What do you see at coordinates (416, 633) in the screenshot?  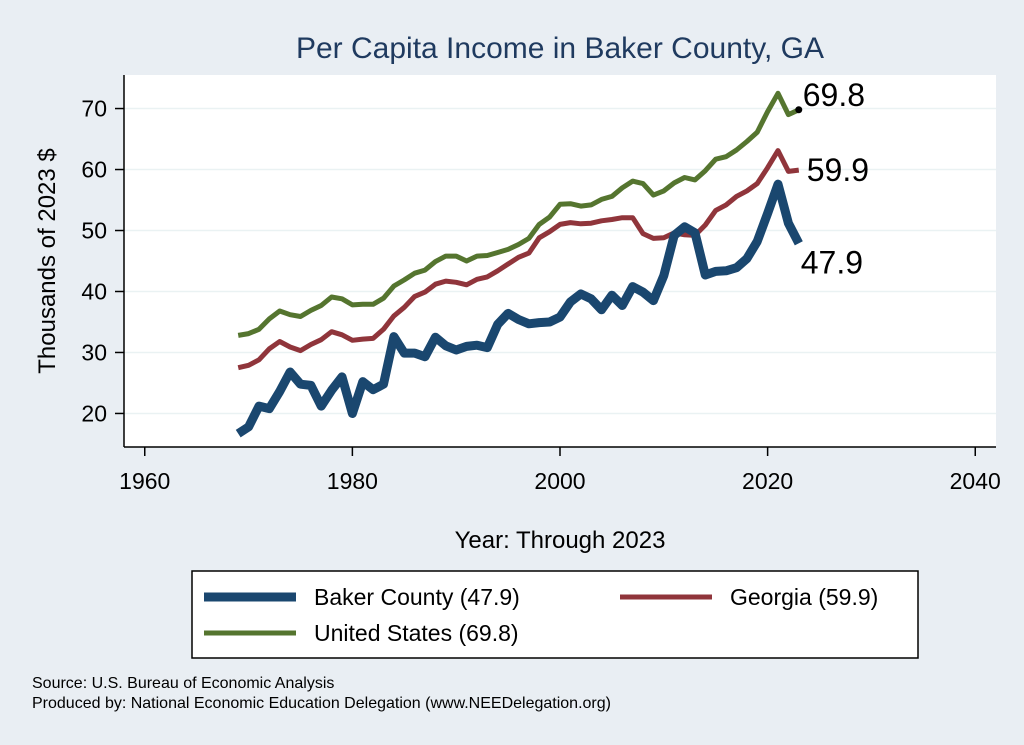 I see `legend-label-united-states: United States (69.8)` at bounding box center [416, 633].